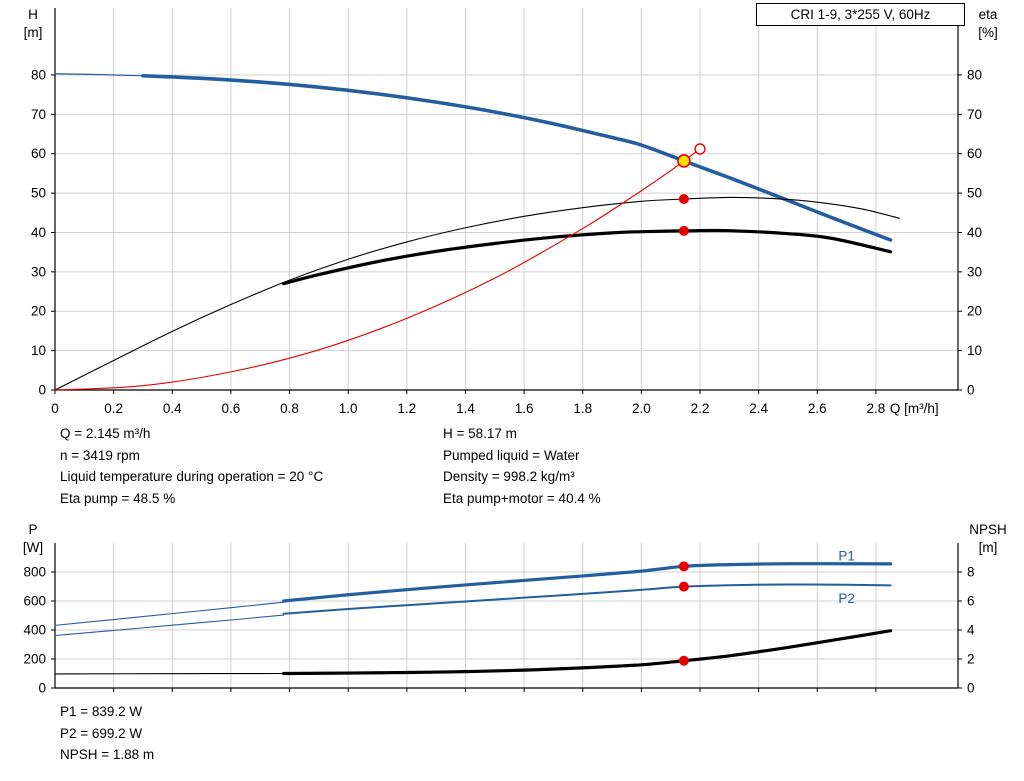  I want to click on system-curve-end-point, so click(700, 149).